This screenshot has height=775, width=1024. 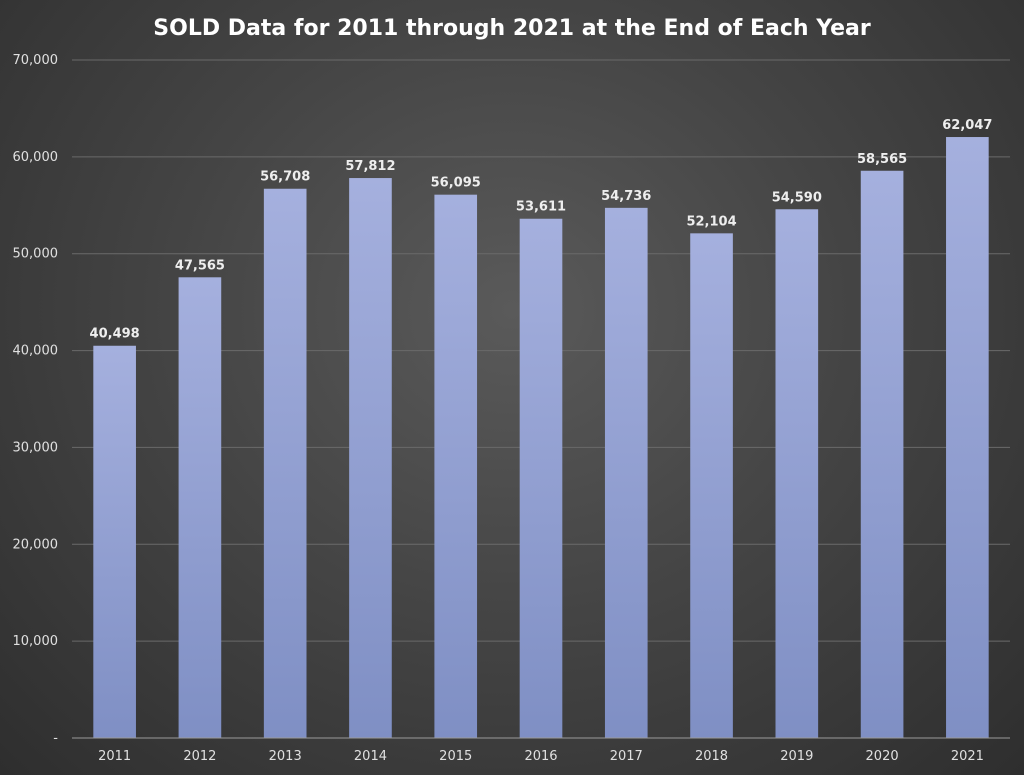 I want to click on bar-2017, so click(x=626, y=472).